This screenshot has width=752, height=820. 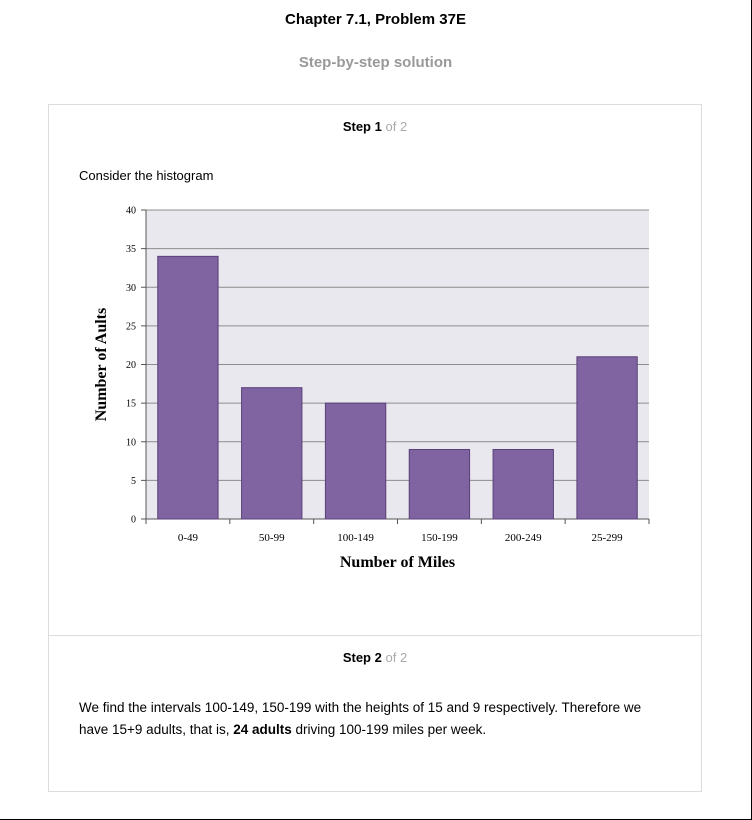 I want to click on x-tick-label: 0-49, so click(x=188, y=538).